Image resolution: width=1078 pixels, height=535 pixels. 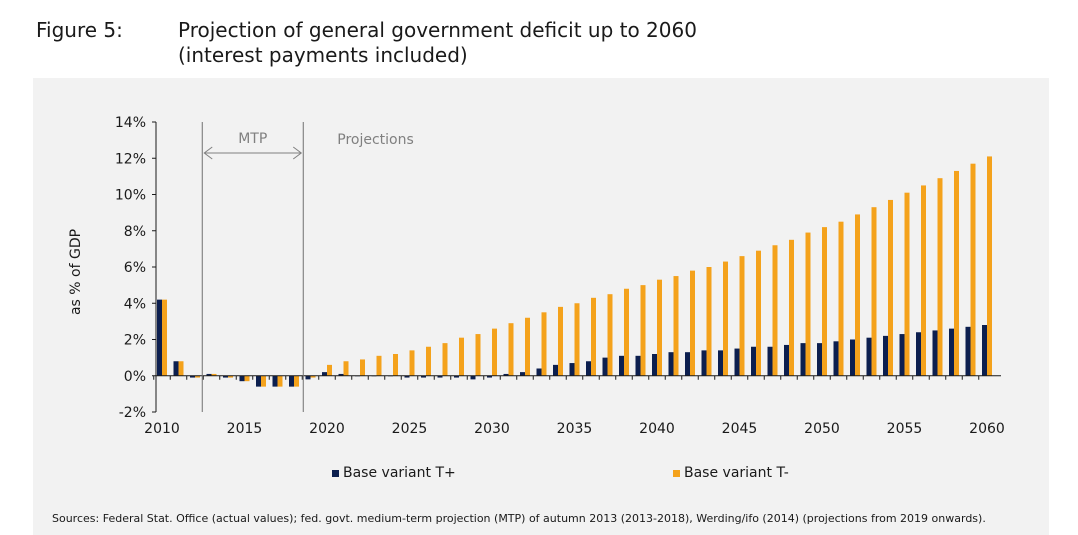 What do you see at coordinates (626, 332) in the screenshot?
I see `bar-t-minus-2038` at bounding box center [626, 332].